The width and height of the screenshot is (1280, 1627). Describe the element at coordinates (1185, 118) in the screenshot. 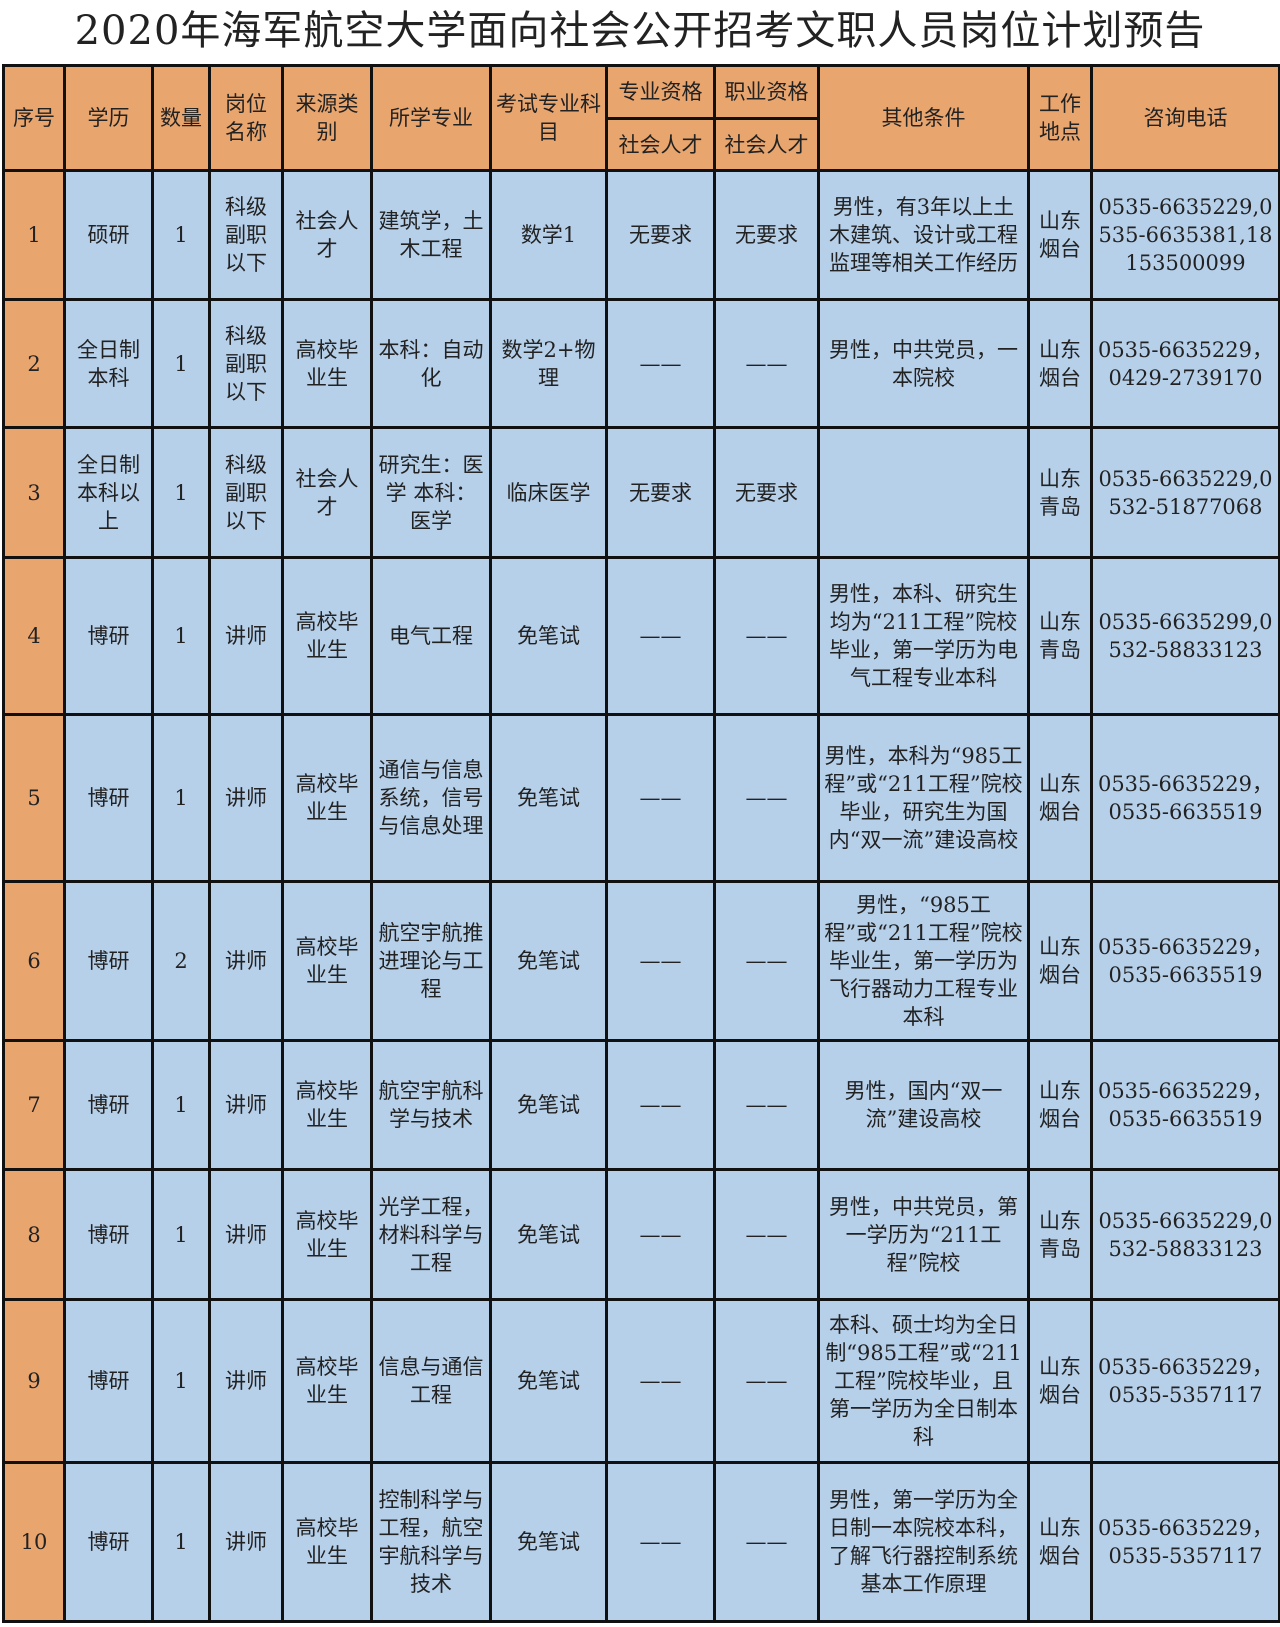

I see `header-phone: 咨询电话` at that location.